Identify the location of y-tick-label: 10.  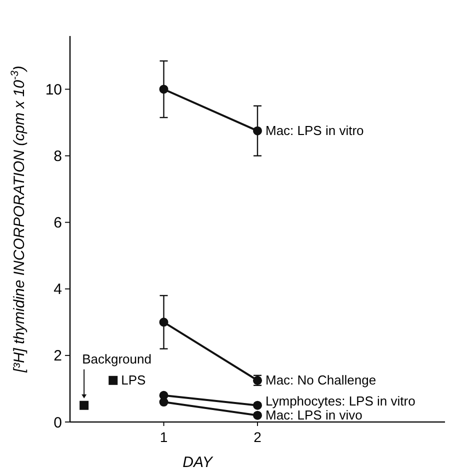
(53, 89).